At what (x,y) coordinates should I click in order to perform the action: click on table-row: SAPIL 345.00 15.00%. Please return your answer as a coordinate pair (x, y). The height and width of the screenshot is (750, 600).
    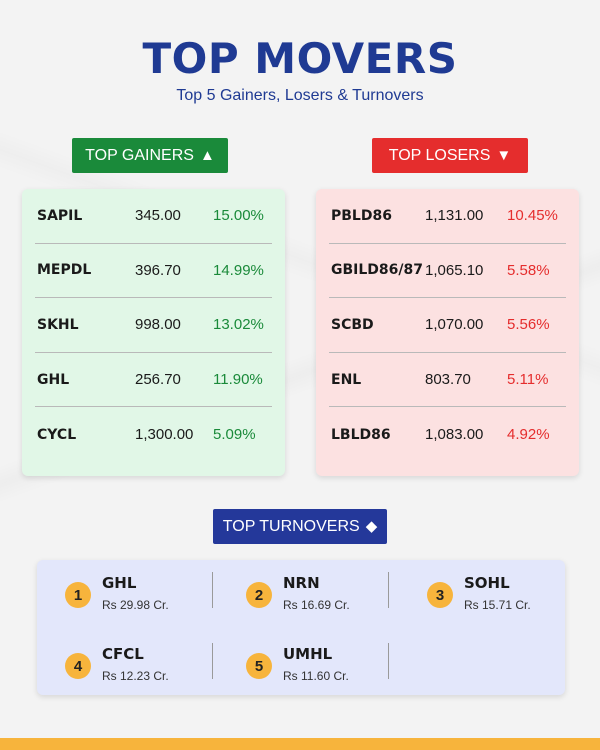
    Looking at the image, I should click on (153, 216).